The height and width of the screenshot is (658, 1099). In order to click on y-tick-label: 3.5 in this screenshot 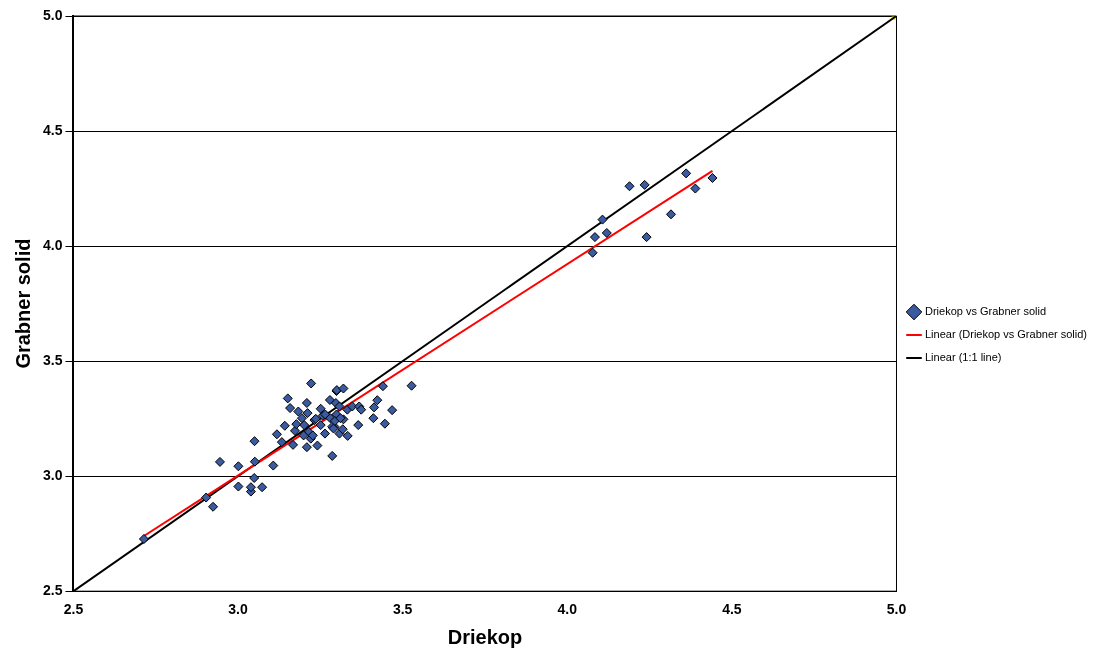, I will do `click(52, 359)`.